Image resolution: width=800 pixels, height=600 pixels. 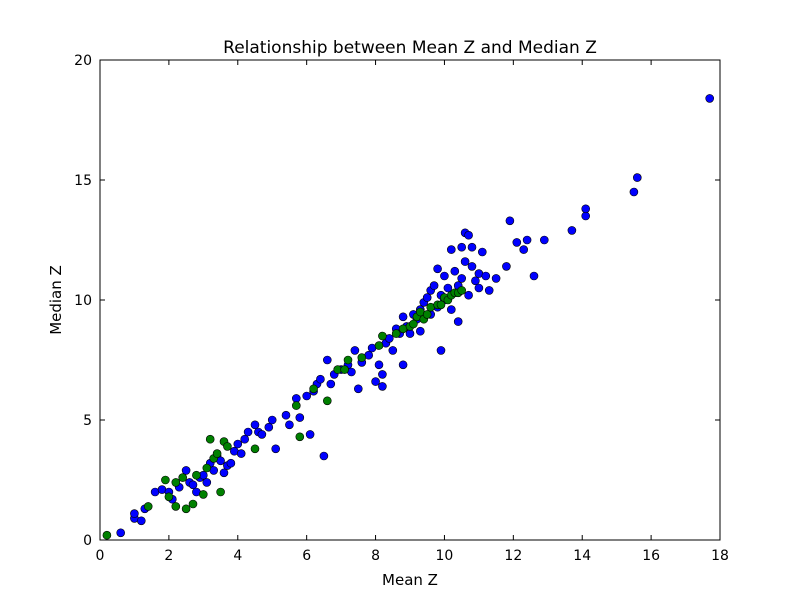 What do you see at coordinates (410, 580) in the screenshot?
I see `x-axis-label: Mean Z` at bounding box center [410, 580].